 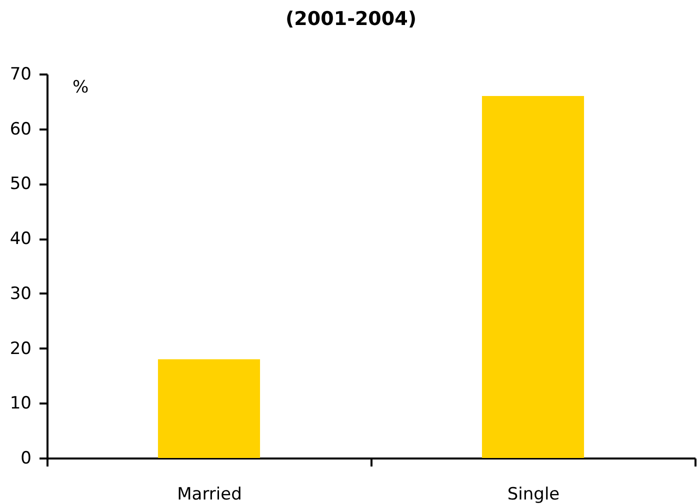 What do you see at coordinates (21, 404) in the screenshot?
I see `y-tick-label: 10` at bounding box center [21, 404].